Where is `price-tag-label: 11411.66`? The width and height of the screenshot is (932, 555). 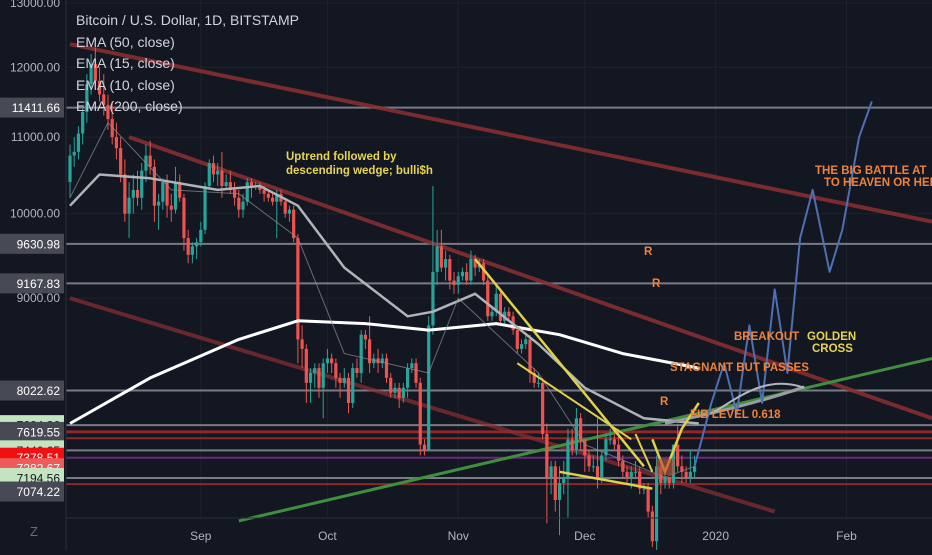
price-tag-label: 11411.66 is located at coordinates (36, 108).